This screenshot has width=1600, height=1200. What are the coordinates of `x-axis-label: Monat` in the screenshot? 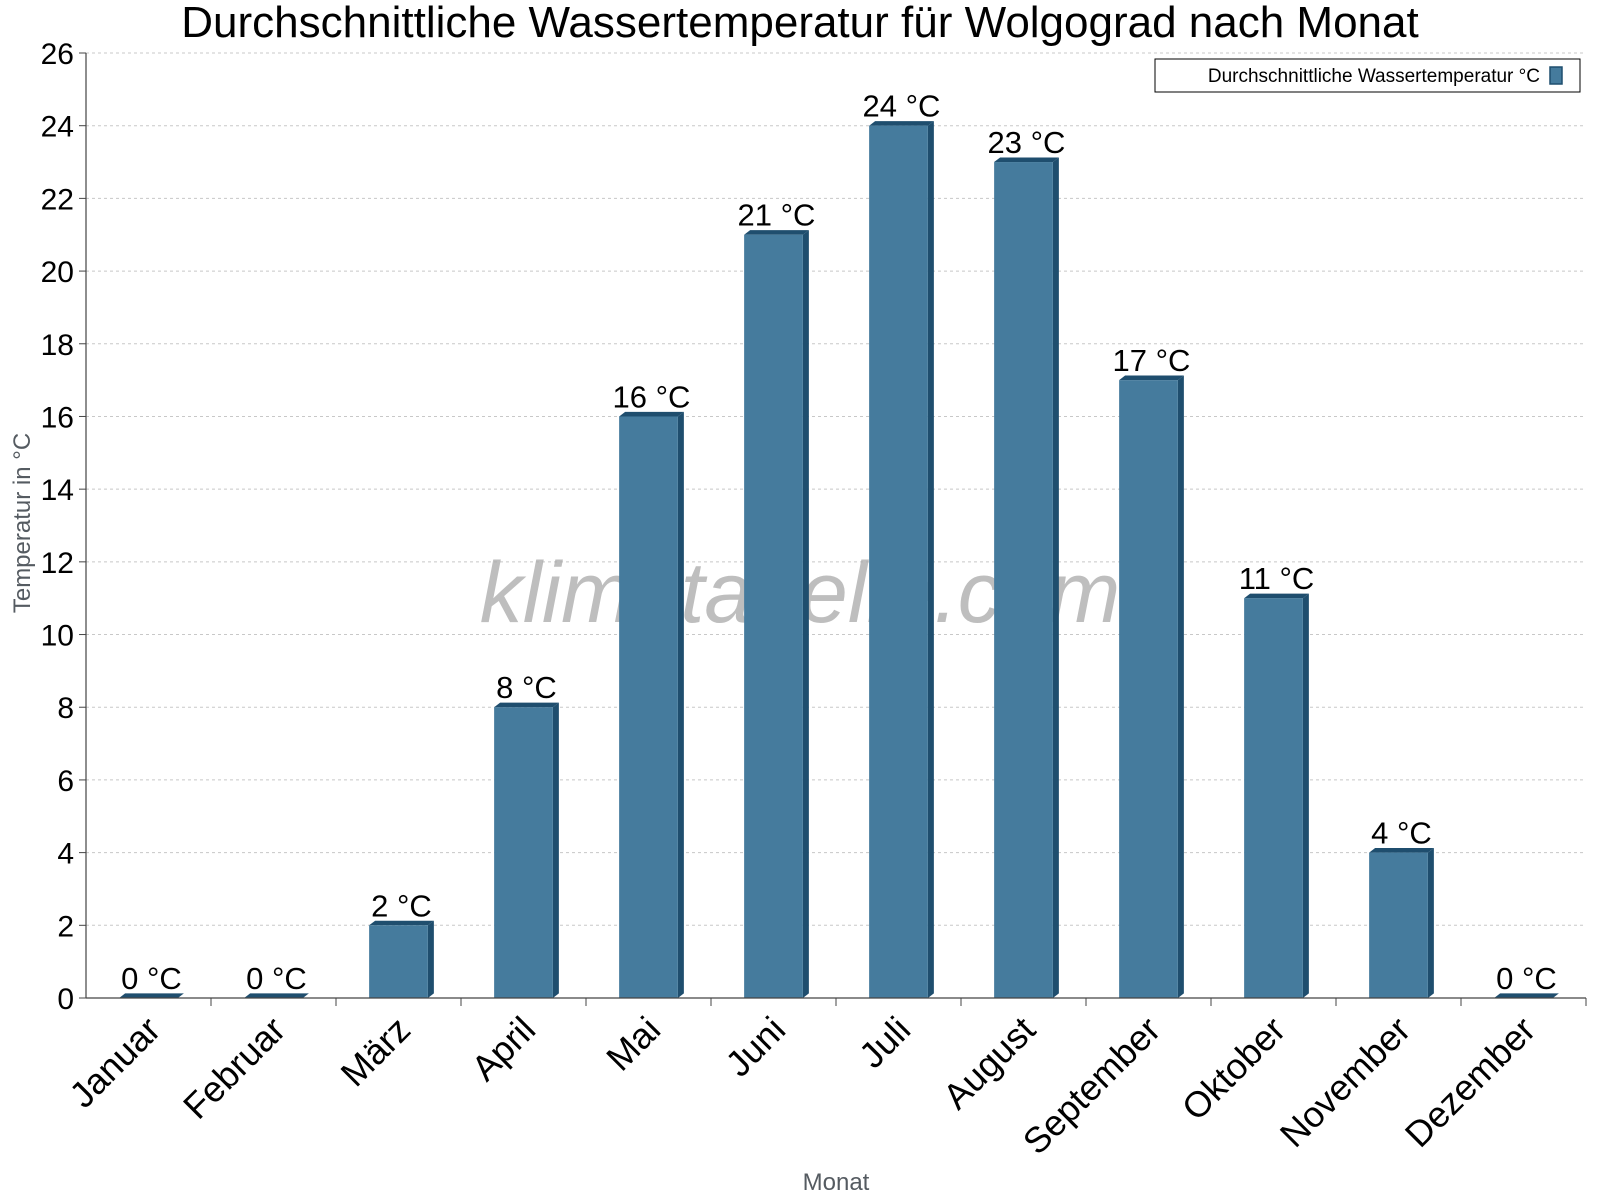 It's located at (836, 1182).